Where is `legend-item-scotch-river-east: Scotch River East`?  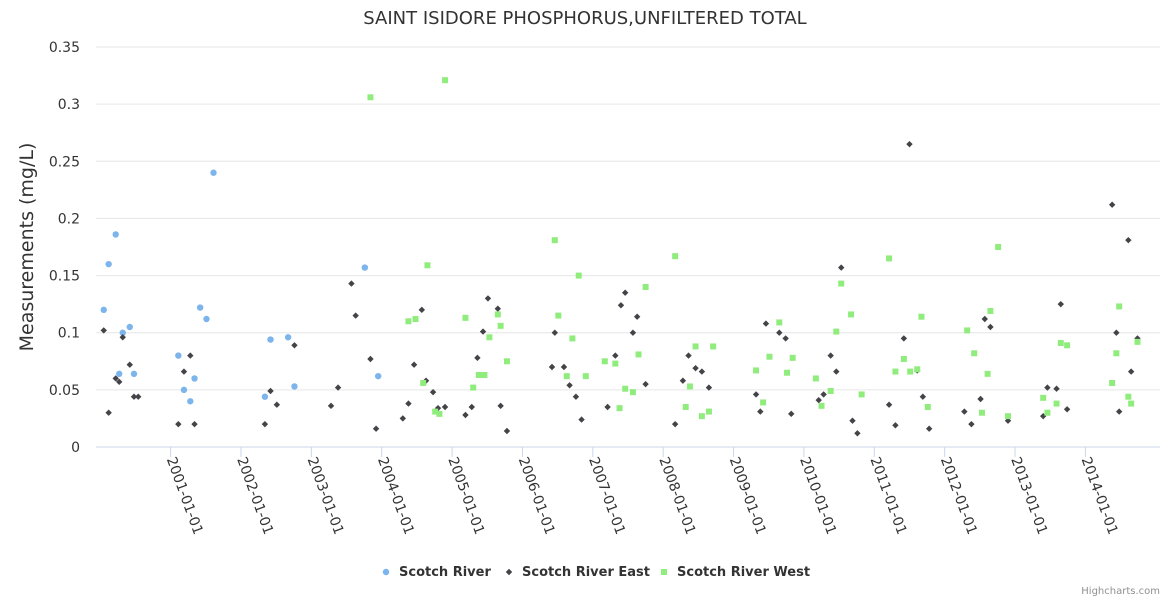
legend-item-scotch-river-east: Scotch River East is located at coordinates (577, 572).